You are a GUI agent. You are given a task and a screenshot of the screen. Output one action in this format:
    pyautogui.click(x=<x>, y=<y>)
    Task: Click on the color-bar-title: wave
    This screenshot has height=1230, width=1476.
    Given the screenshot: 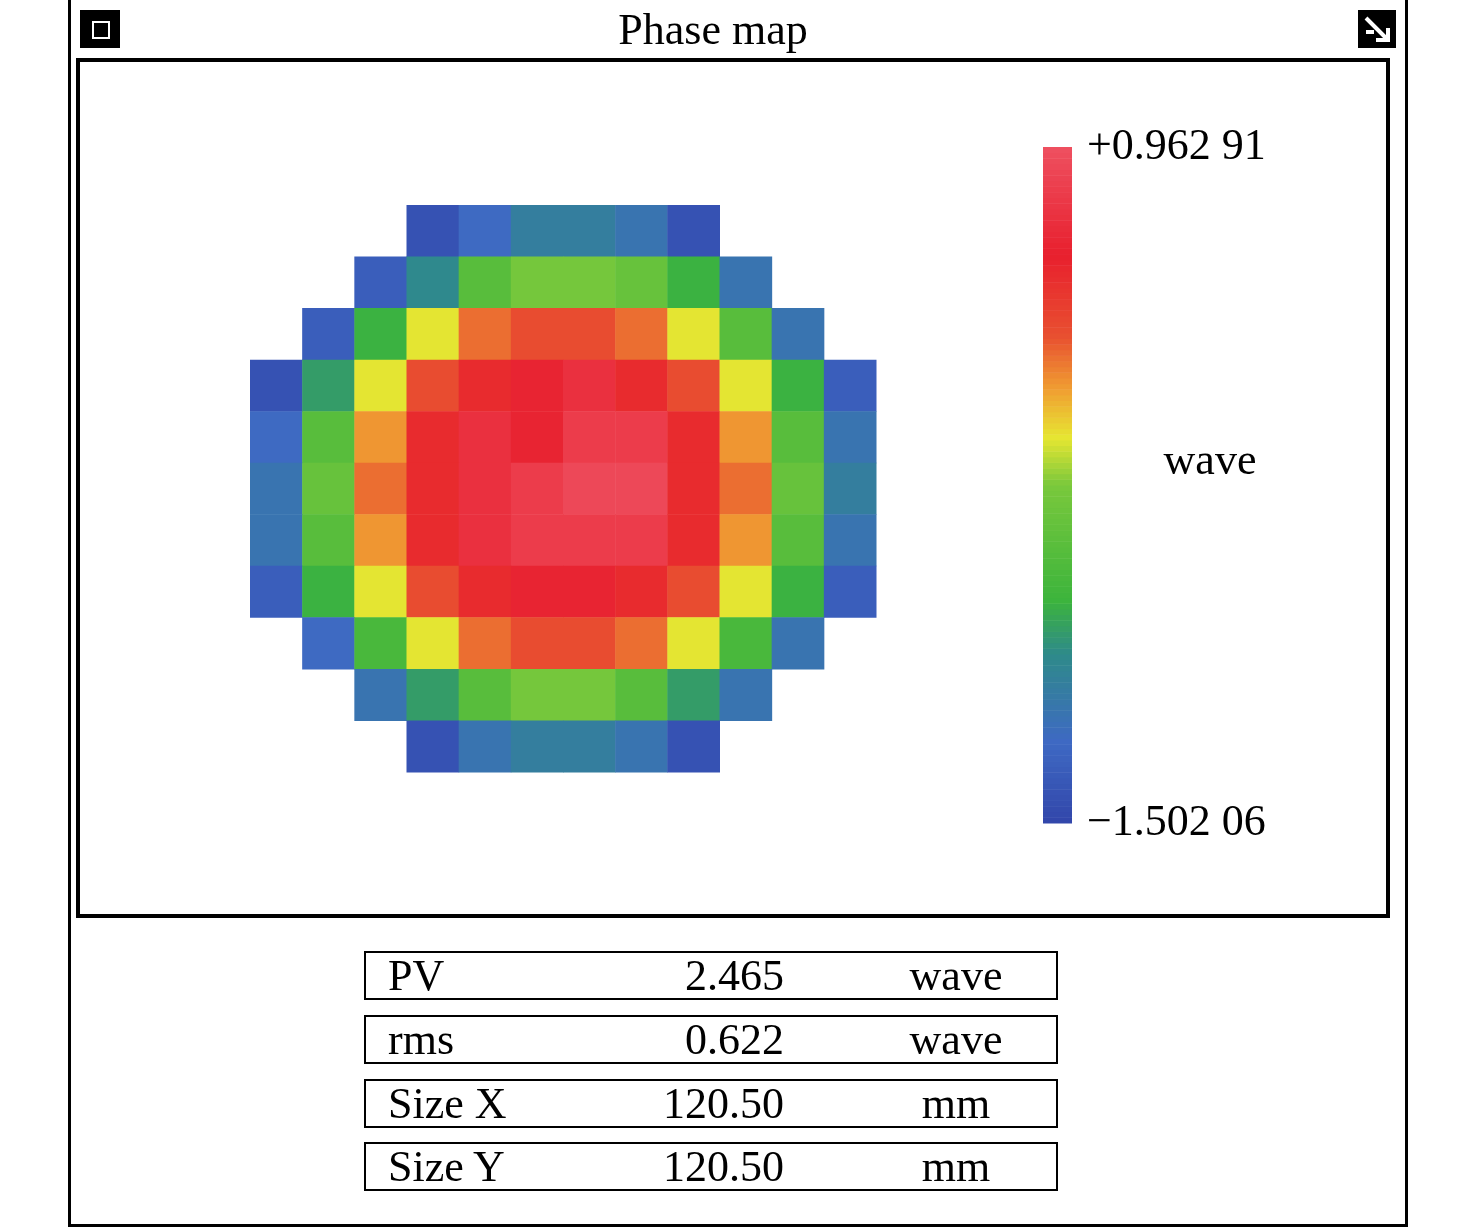 What is the action you would take?
    pyautogui.click(x=1210, y=459)
    